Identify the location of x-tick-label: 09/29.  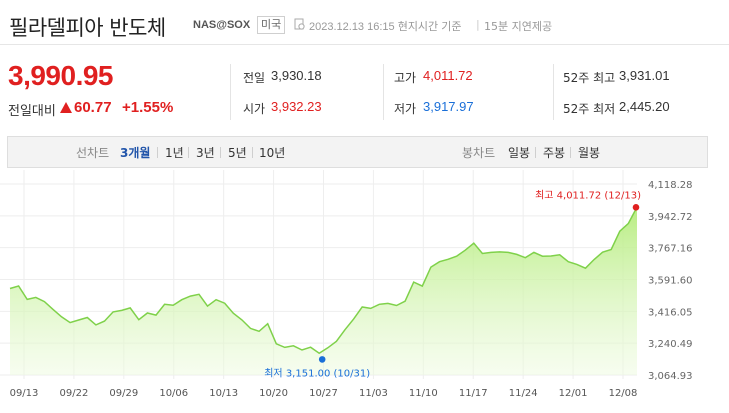
(123, 393).